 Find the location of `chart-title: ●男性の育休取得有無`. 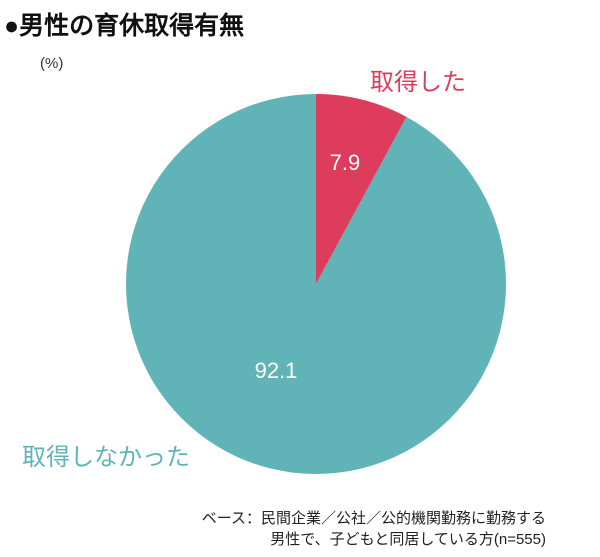

chart-title: ●男性の育休取得有無 is located at coordinates (124, 26).